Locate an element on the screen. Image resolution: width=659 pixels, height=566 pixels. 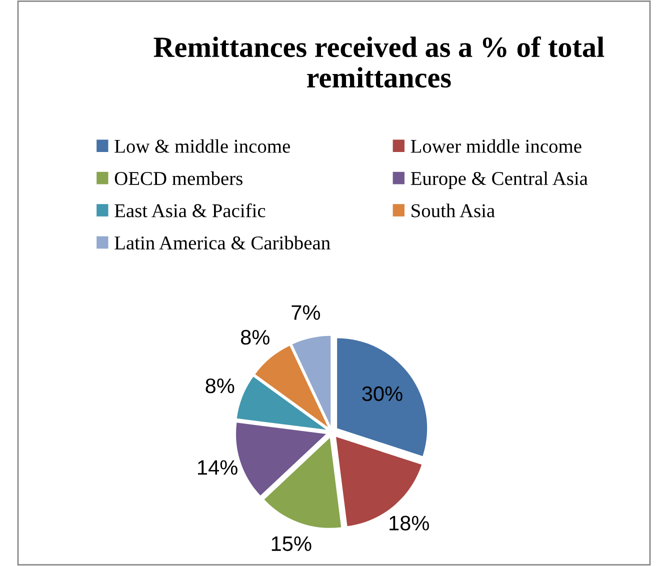
legend-label: South Asia is located at coordinates (453, 211).